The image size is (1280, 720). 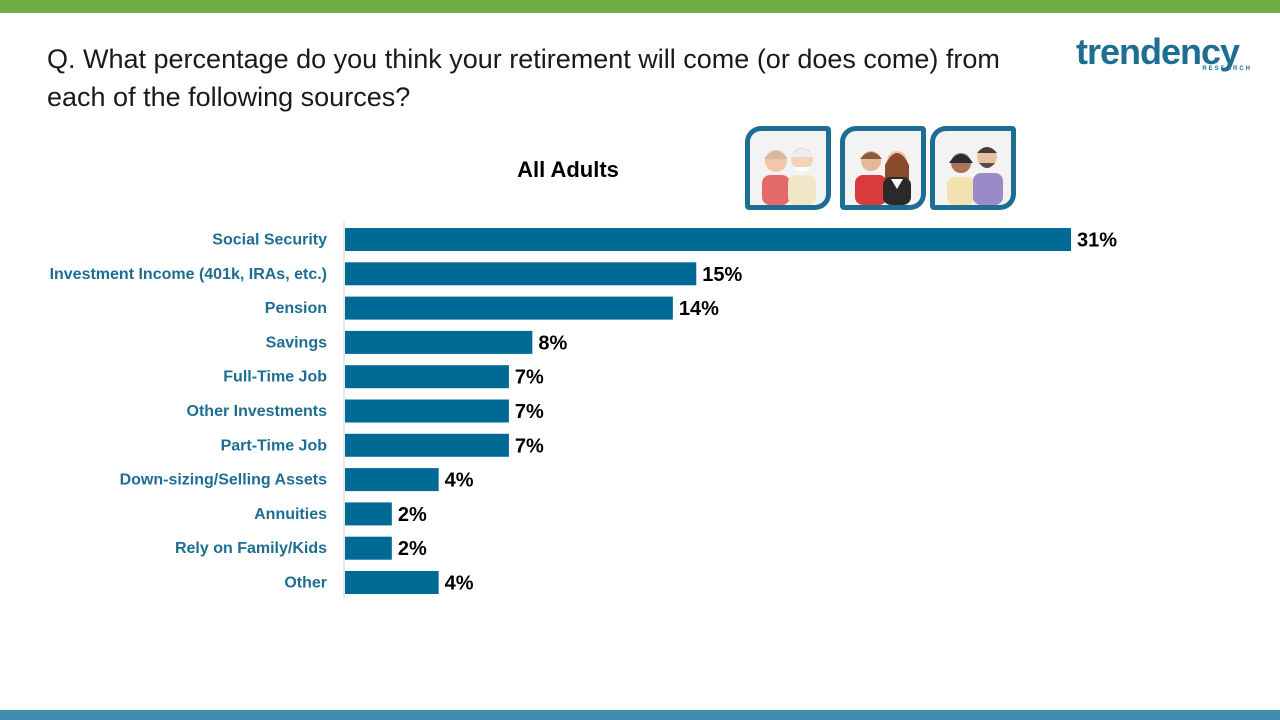 What do you see at coordinates (973, 168) in the screenshot?
I see `avatar-young-adults-image` at bounding box center [973, 168].